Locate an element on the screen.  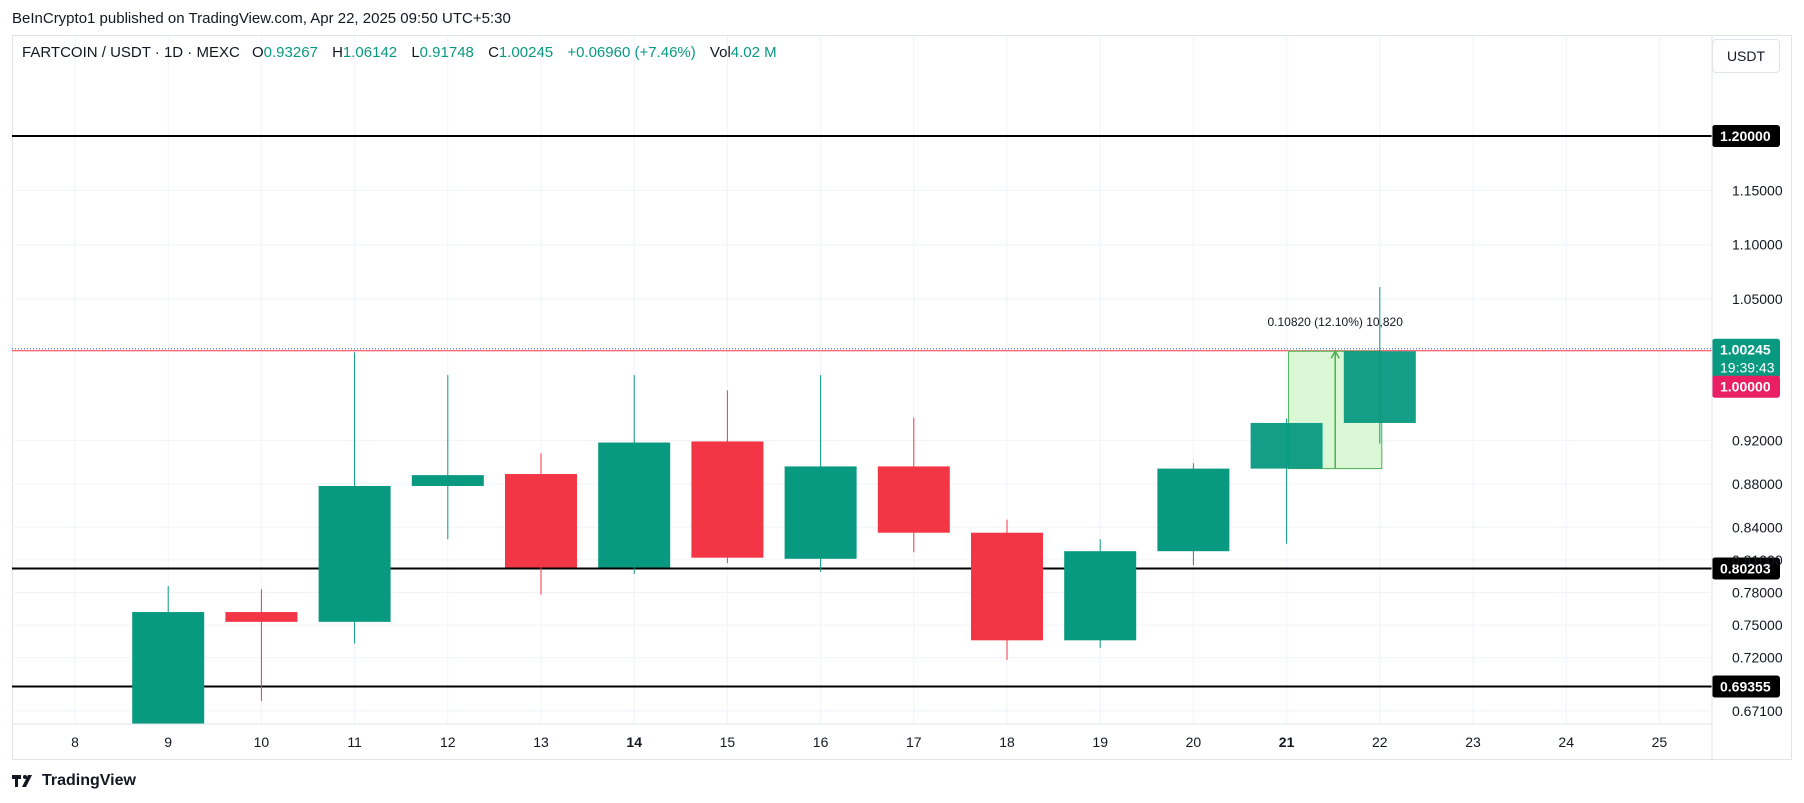
x-tick-label: 18 is located at coordinates (1007, 742).